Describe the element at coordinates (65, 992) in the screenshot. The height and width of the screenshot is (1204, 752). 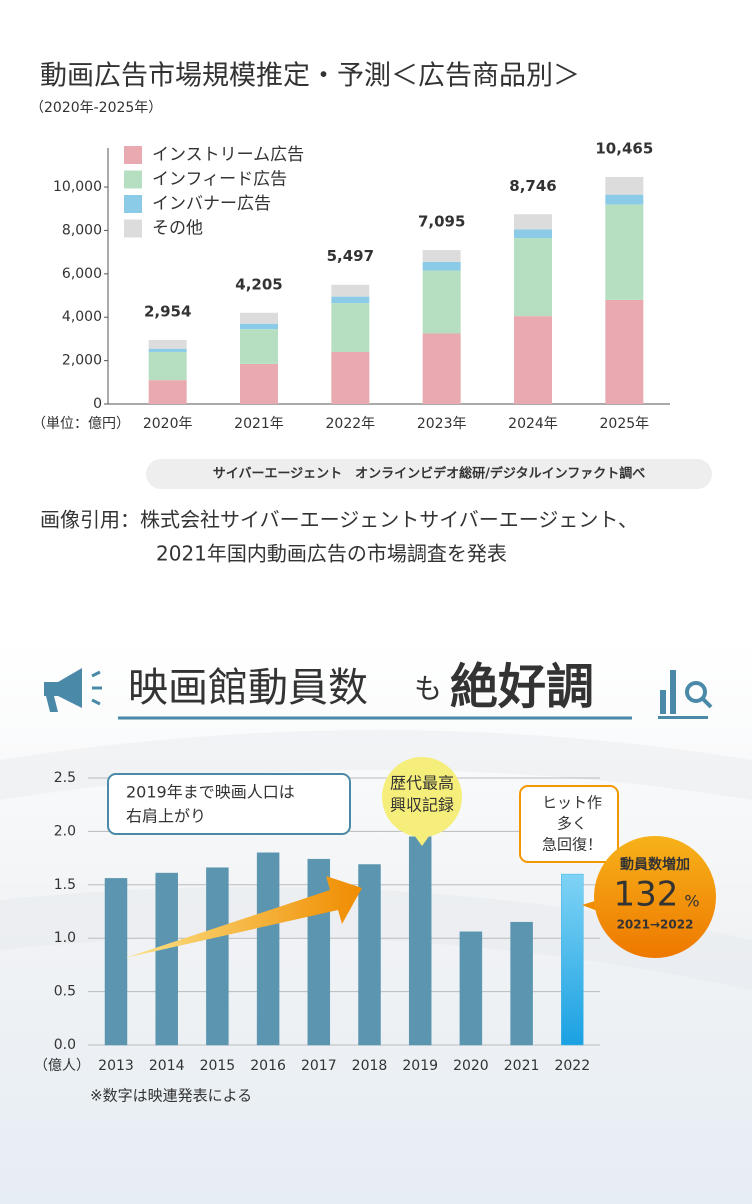
I see `y-tick-label: 0.5` at that location.